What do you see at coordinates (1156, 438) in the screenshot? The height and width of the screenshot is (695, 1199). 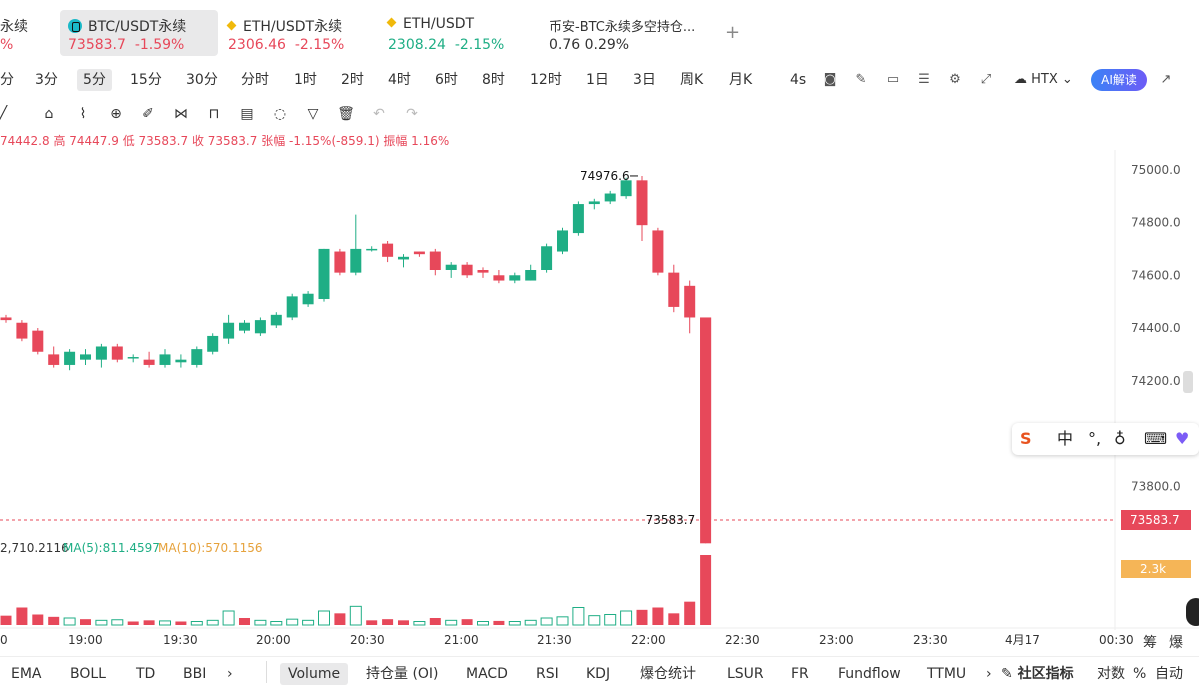 I see `keyboard-icon: ⌨` at bounding box center [1156, 438].